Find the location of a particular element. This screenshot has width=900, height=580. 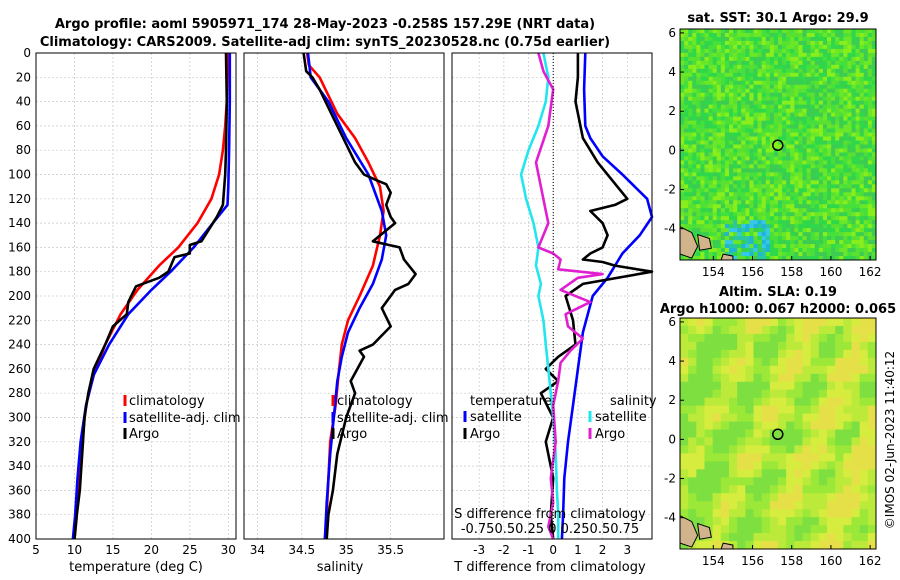

x-tick-label: 5 is located at coordinates (36, 550).